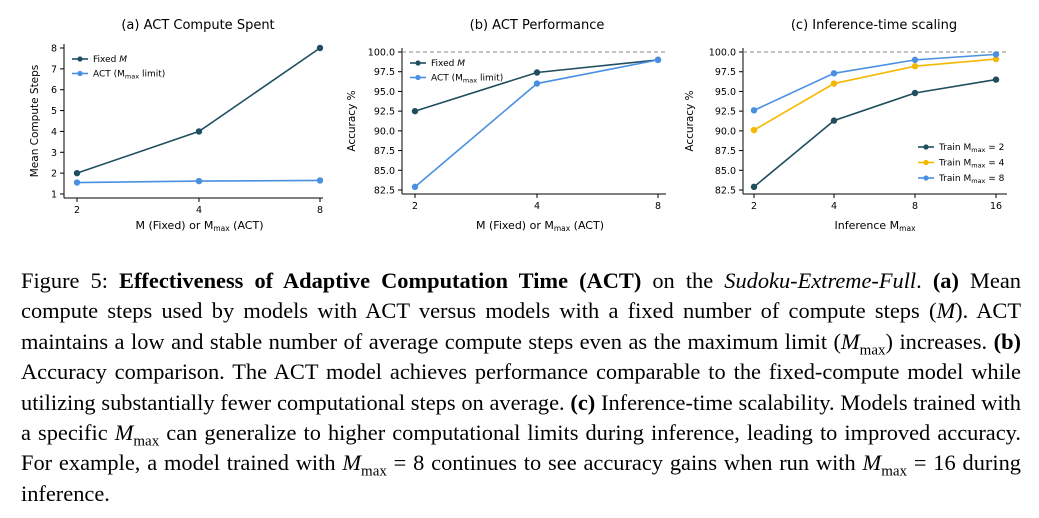 Image resolution: width=1039 pixels, height=518 pixels. Describe the element at coordinates (35, 121) in the screenshot. I see `y-axis-label: Mean Compute Steps` at that location.